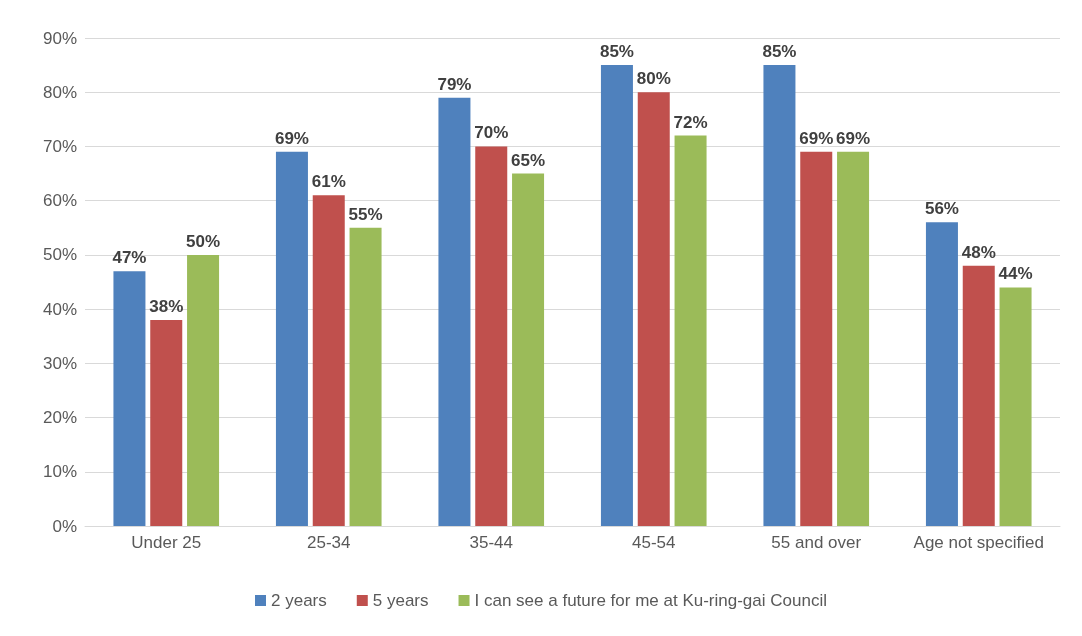 The width and height of the screenshot is (1082, 636). I want to click on legend-label: 2 years, so click(299, 600).